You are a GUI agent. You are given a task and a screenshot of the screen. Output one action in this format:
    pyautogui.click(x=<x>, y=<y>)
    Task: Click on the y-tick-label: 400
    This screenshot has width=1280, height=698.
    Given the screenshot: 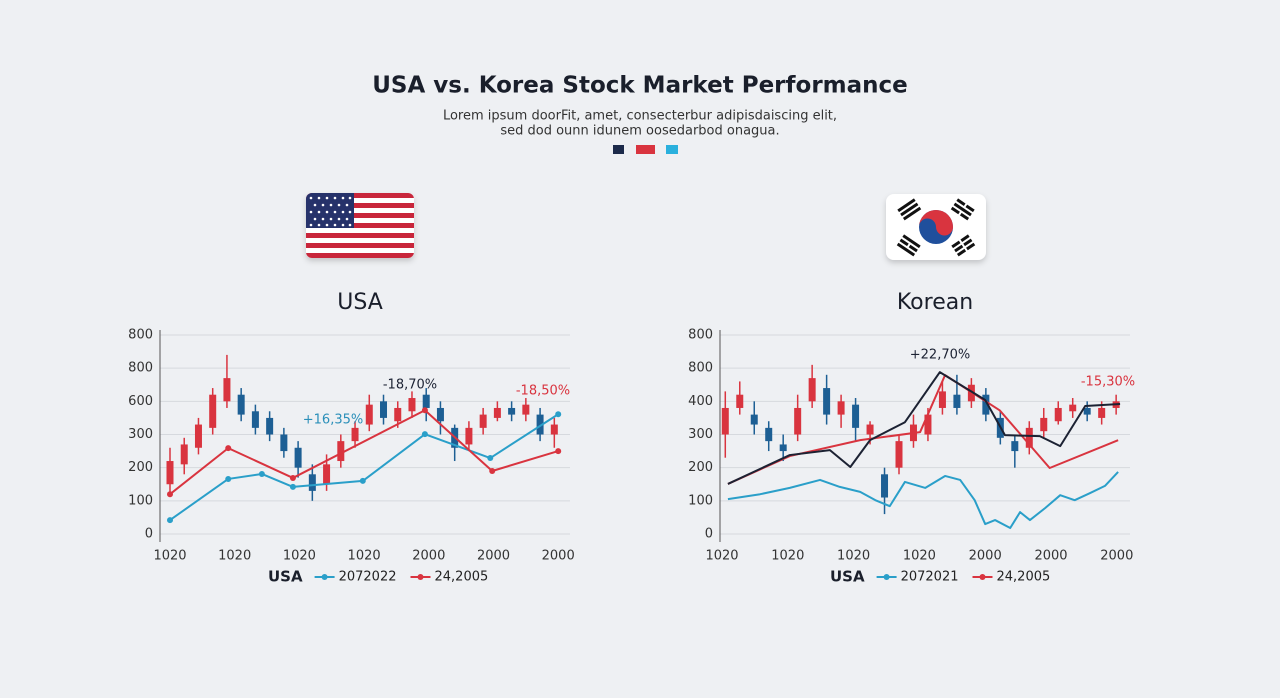 What is the action you would take?
    pyautogui.click(x=700, y=401)
    